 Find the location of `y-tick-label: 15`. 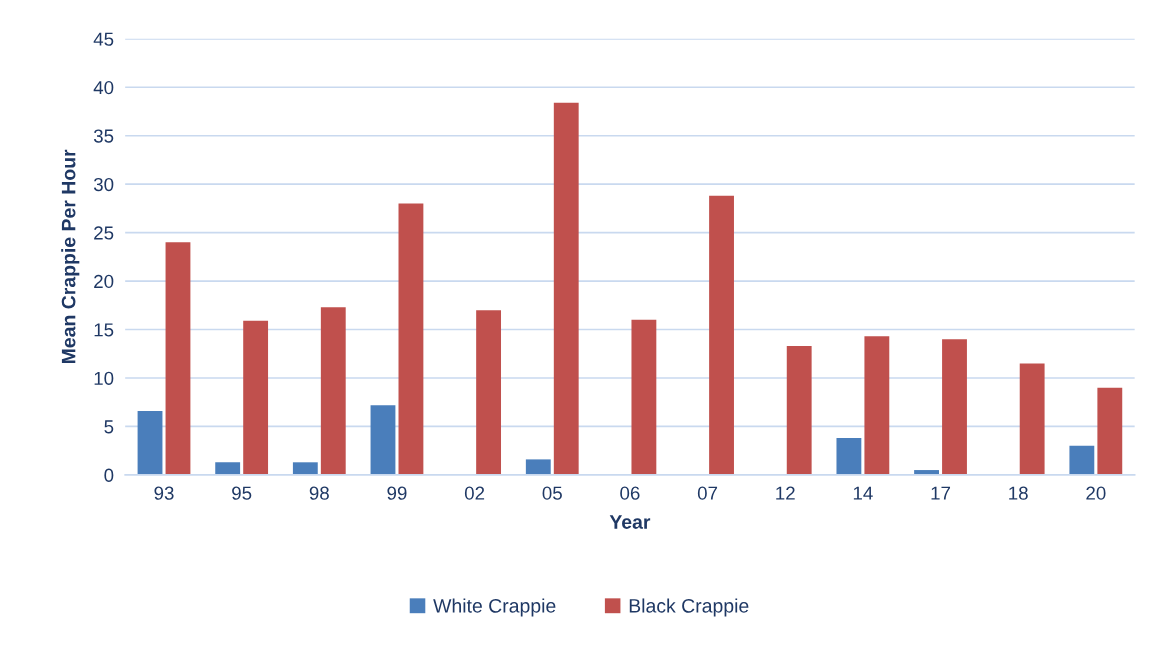

y-tick-label: 15 is located at coordinates (104, 330).